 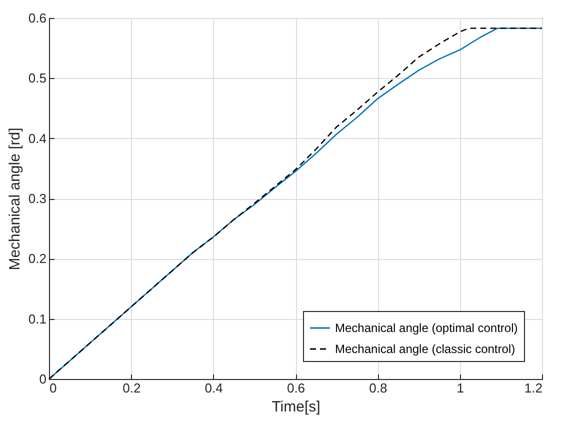 What do you see at coordinates (37, 138) in the screenshot?
I see `y-tick-label: 0.4` at bounding box center [37, 138].